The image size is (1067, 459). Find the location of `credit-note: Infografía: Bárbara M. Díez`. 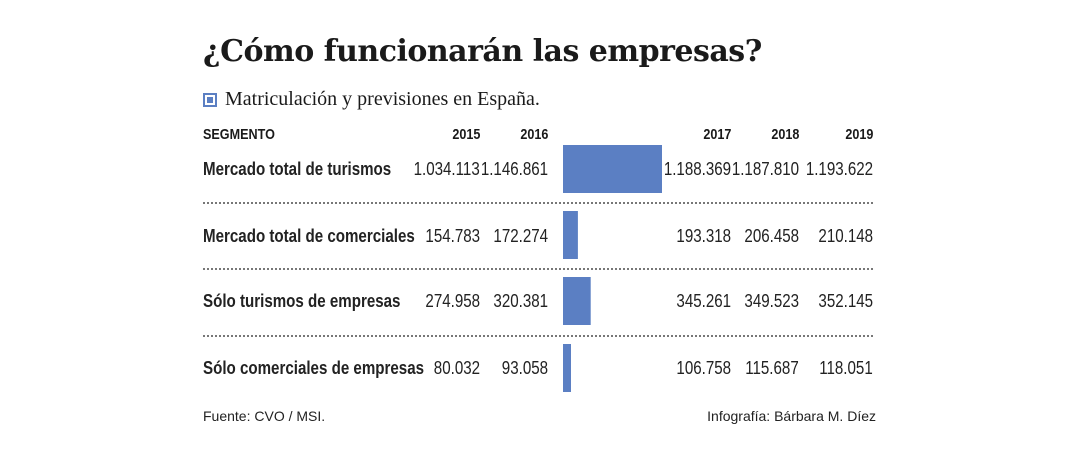

credit-note: Infografía: Bárbara M. Díez is located at coordinates (791, 416).